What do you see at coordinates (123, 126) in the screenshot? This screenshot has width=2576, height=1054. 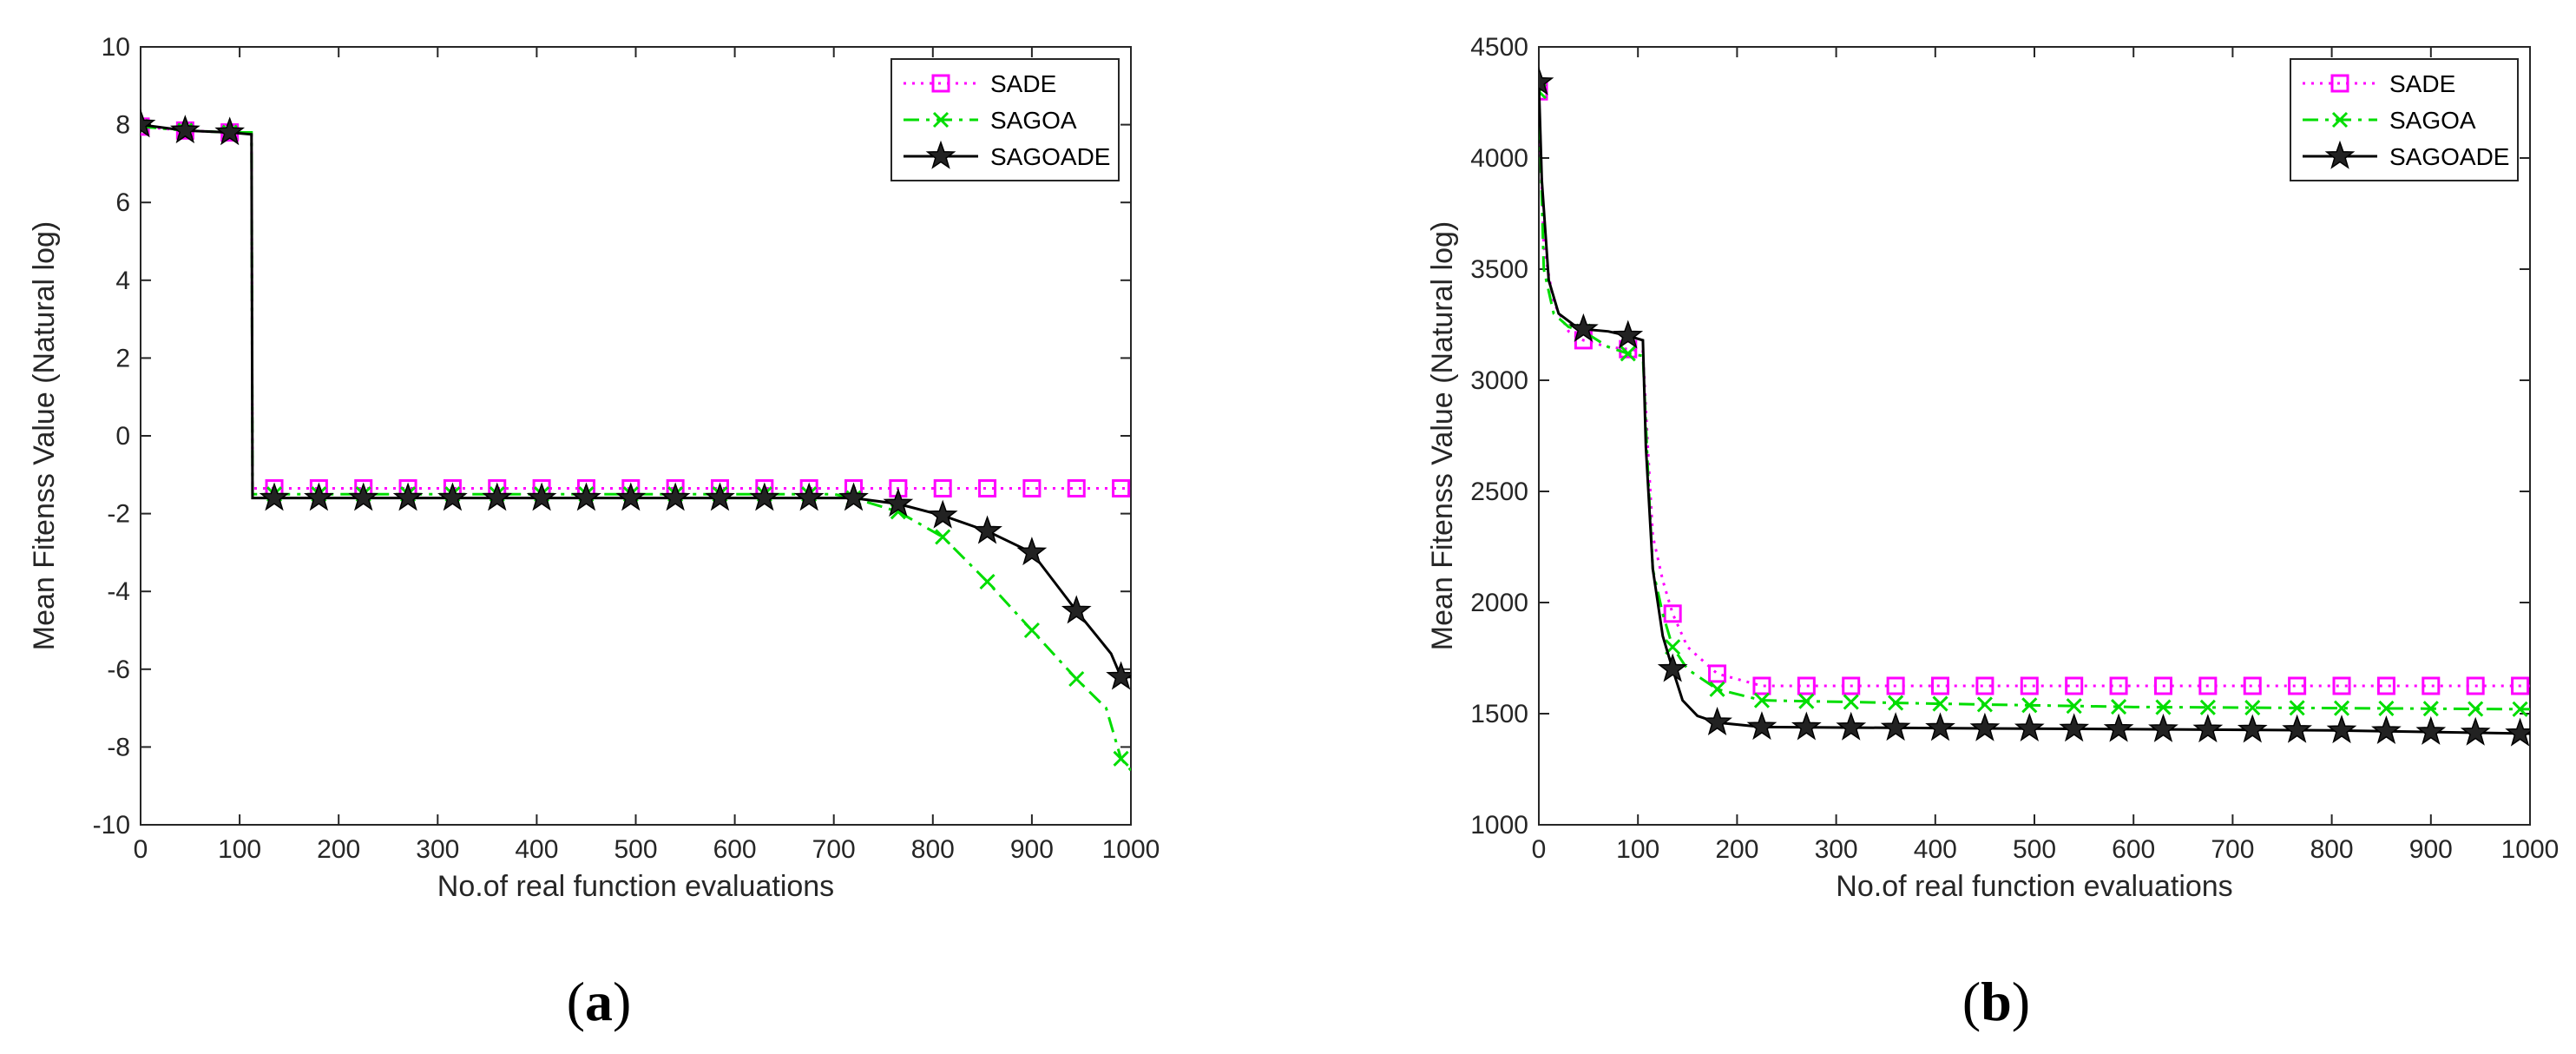 I see `y-tick-label: 8` at bounding box center [123, 126].